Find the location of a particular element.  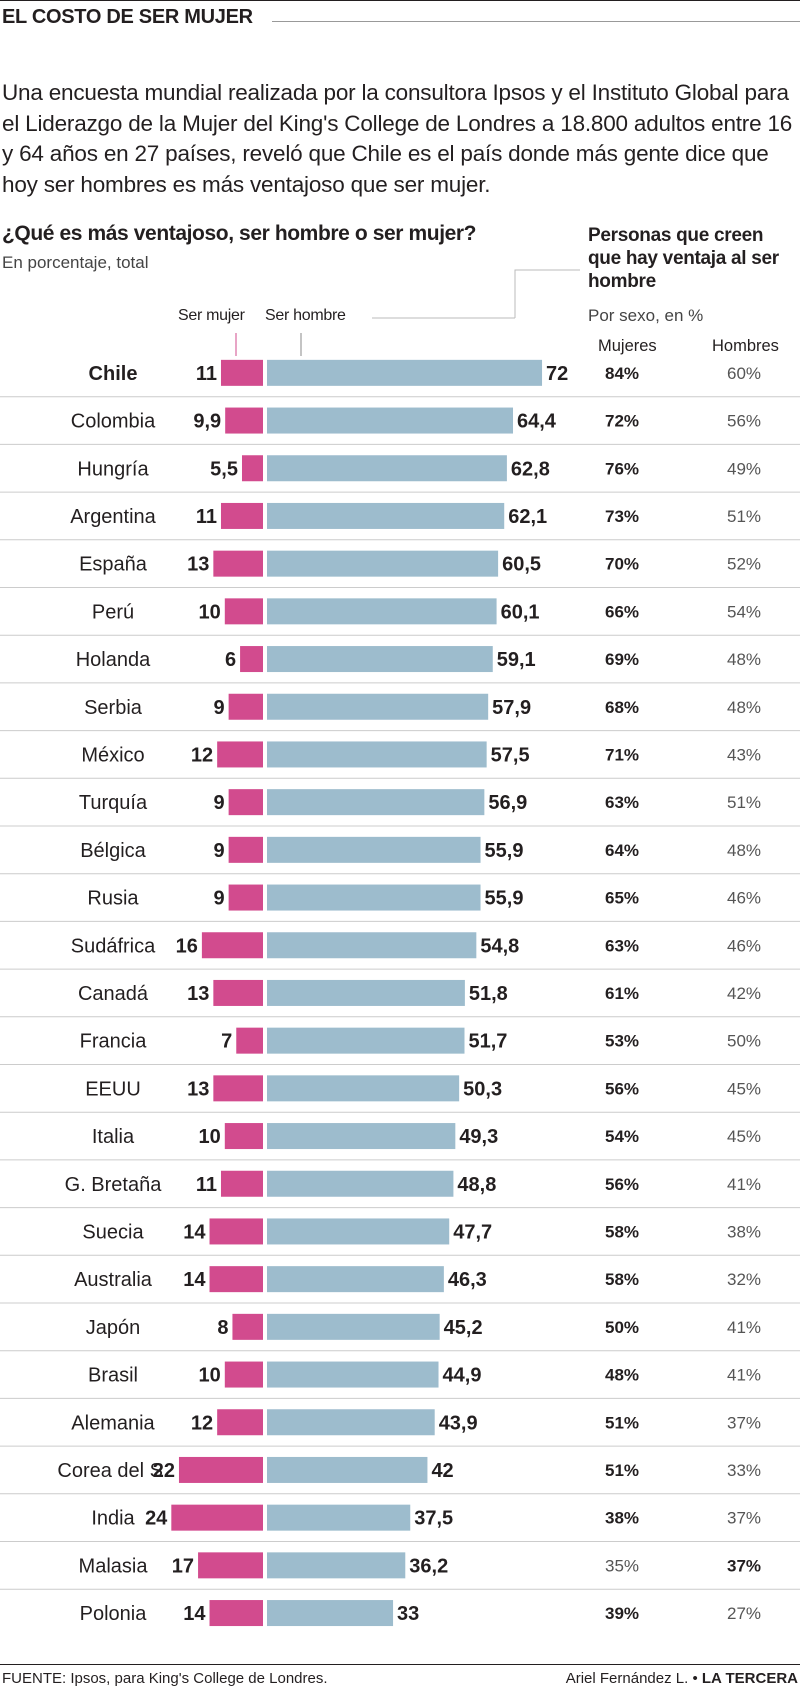

data-label-ser-mujer: 14 is located at coordinates (194, 1232).